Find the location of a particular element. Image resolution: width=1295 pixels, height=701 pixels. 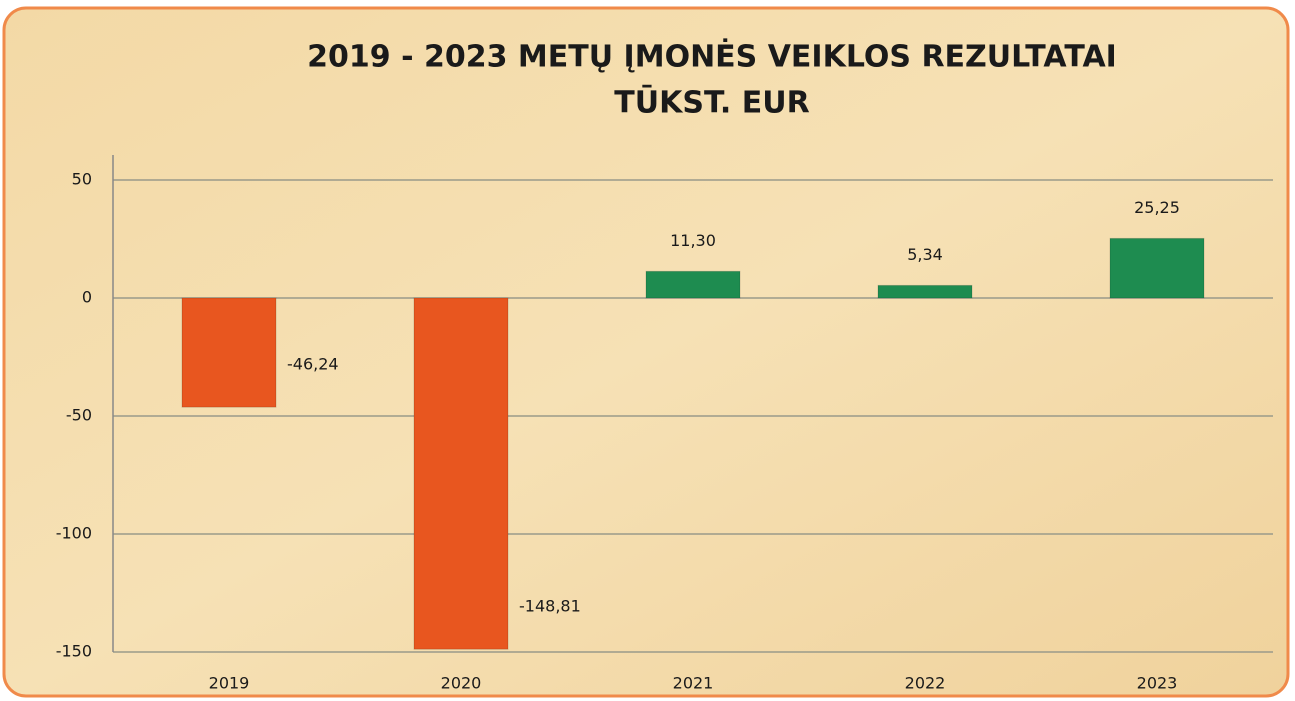

y-tick-label: -50 is located at coordinates (79, 415).